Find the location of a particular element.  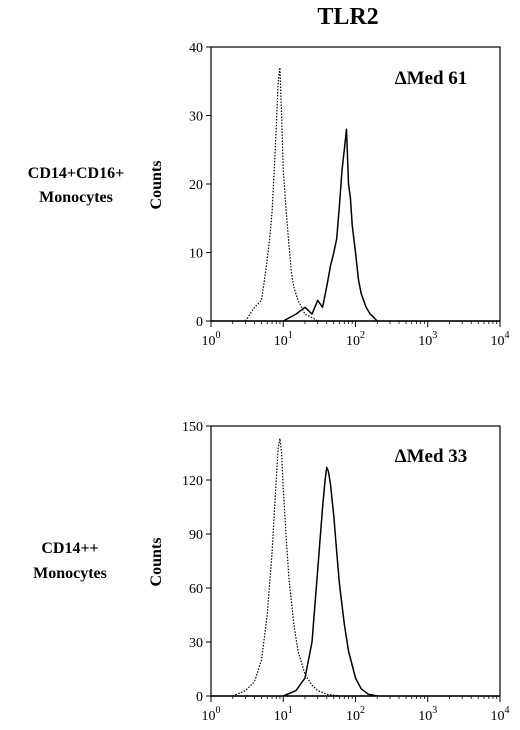

y-tick-label: 90 is located at coordinates (196, 535).